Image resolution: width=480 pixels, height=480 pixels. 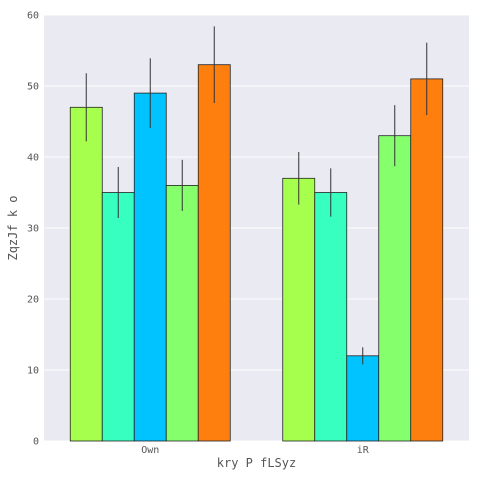 What do you see at coordinates (33, 300) in the screenshot?
I see `y-tick-label: 20` at bounding box center [33, 300].